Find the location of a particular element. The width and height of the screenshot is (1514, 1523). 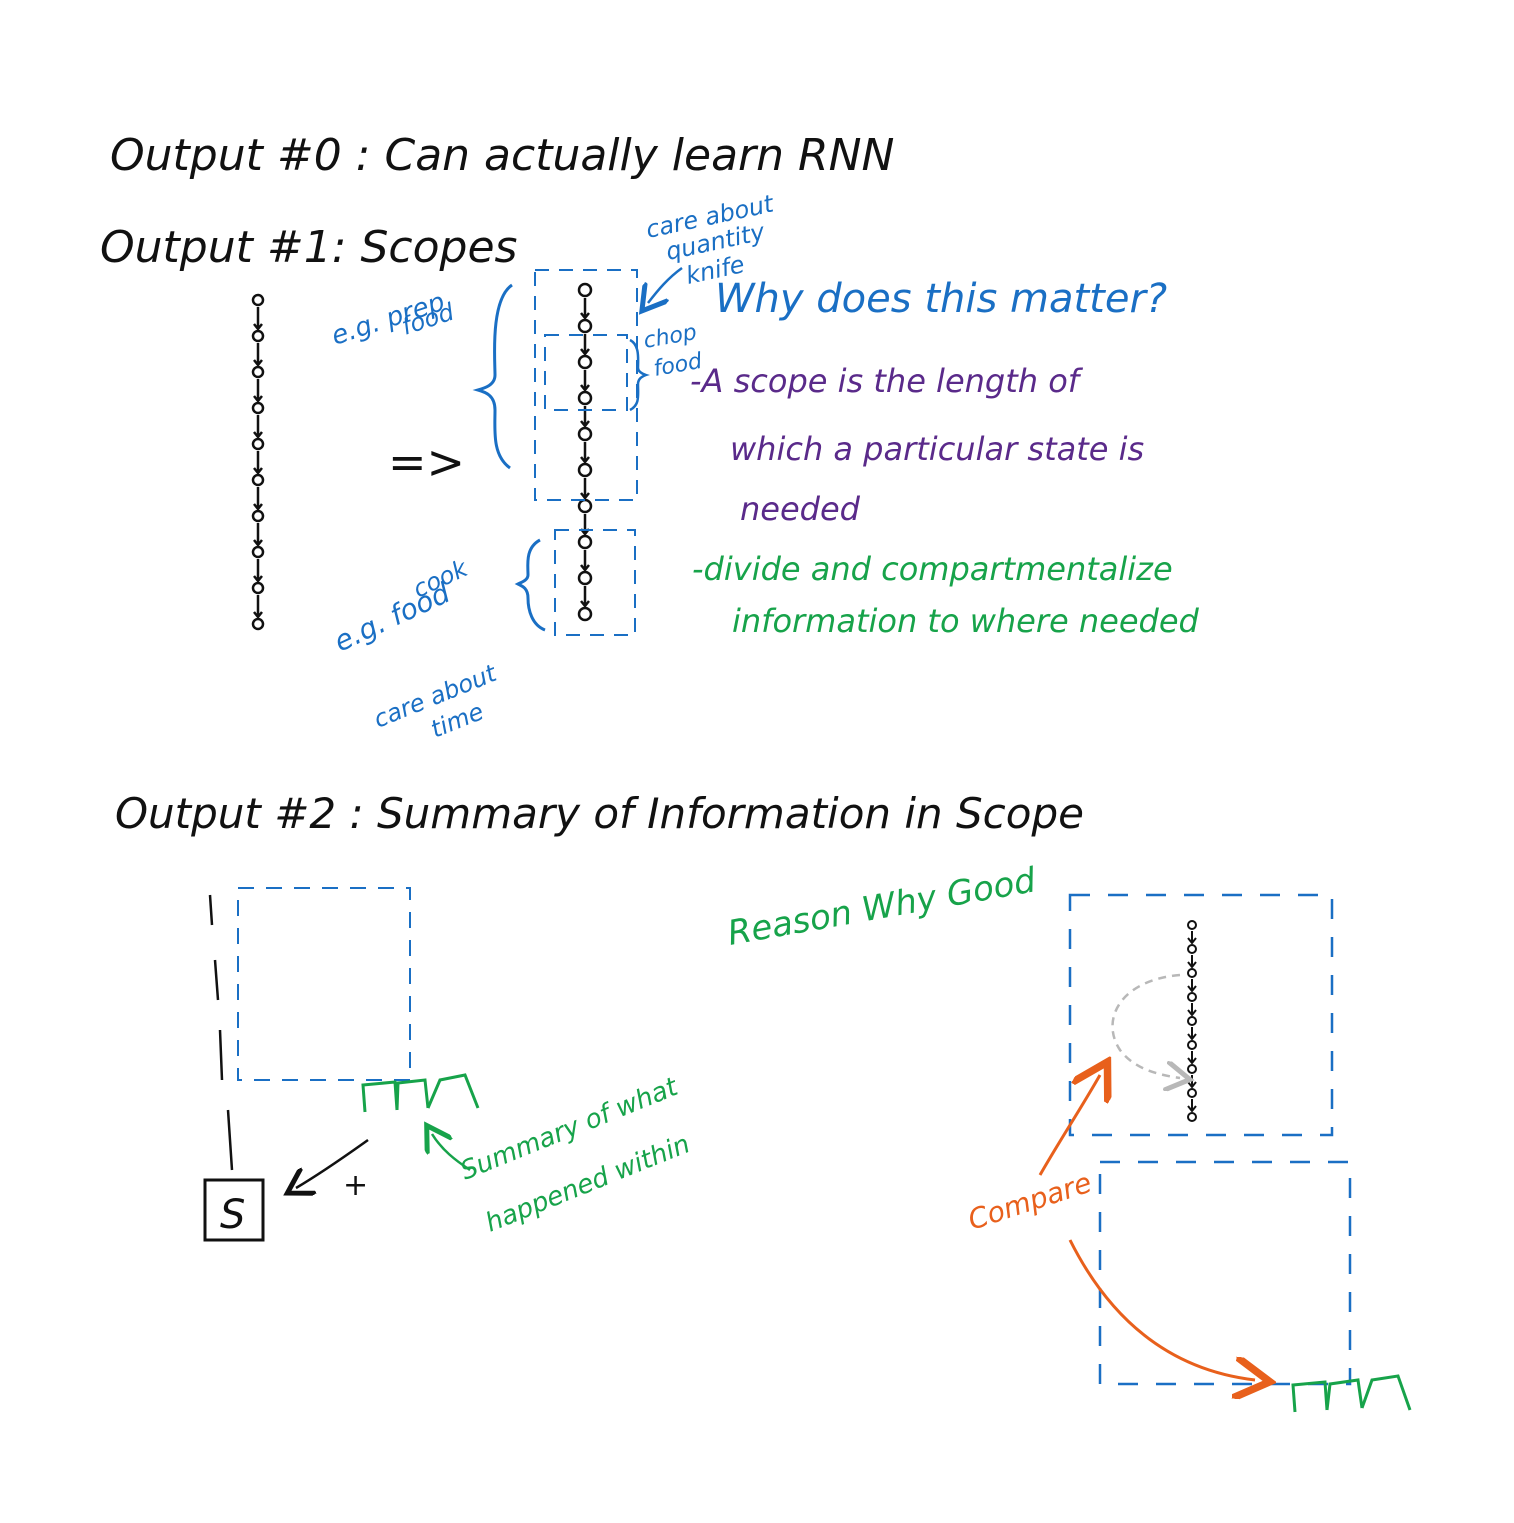

rnn-chain-scoped is located at coordinates (585, 452).